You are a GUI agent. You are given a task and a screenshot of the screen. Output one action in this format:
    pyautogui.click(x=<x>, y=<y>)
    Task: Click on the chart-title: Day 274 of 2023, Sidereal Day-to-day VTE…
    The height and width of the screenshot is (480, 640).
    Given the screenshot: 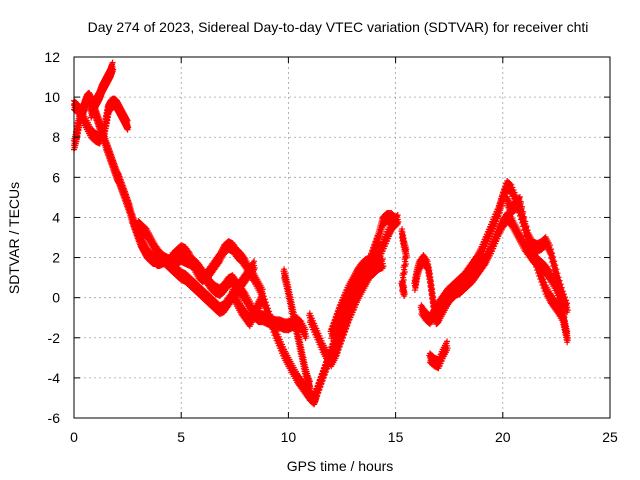 What is the action you would take?
    pyautogui.click(x=338, y=27)
    